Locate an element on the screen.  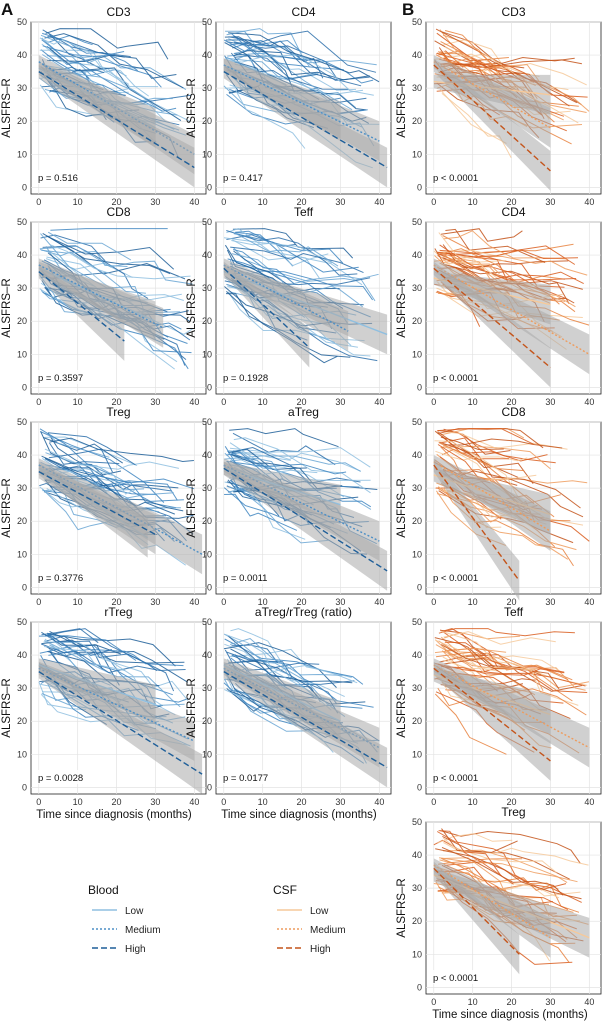
panel-title: CD3 is located at coordinates (118, 12).